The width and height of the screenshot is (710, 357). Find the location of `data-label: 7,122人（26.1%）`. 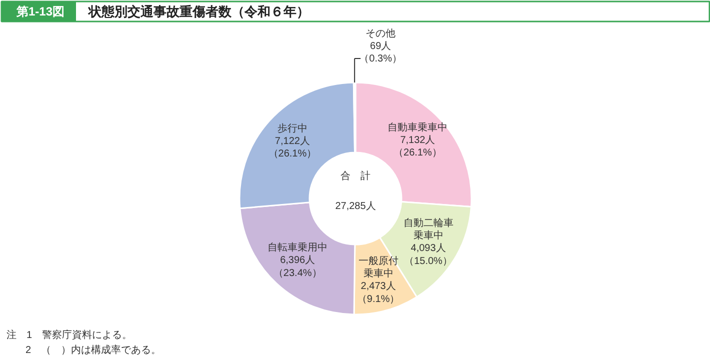

data-label: 7,122人（26.1%） is located at coordinates (292, 148).